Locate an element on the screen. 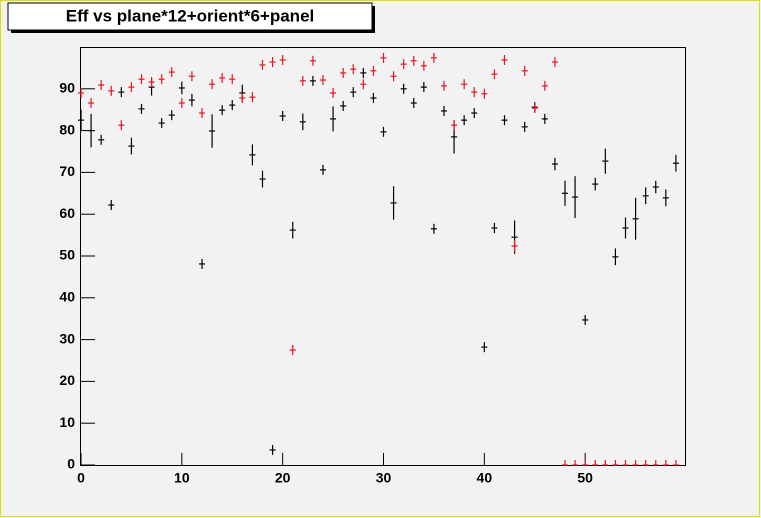  x-tick-label: 10 is located at coordinates (182, 478).